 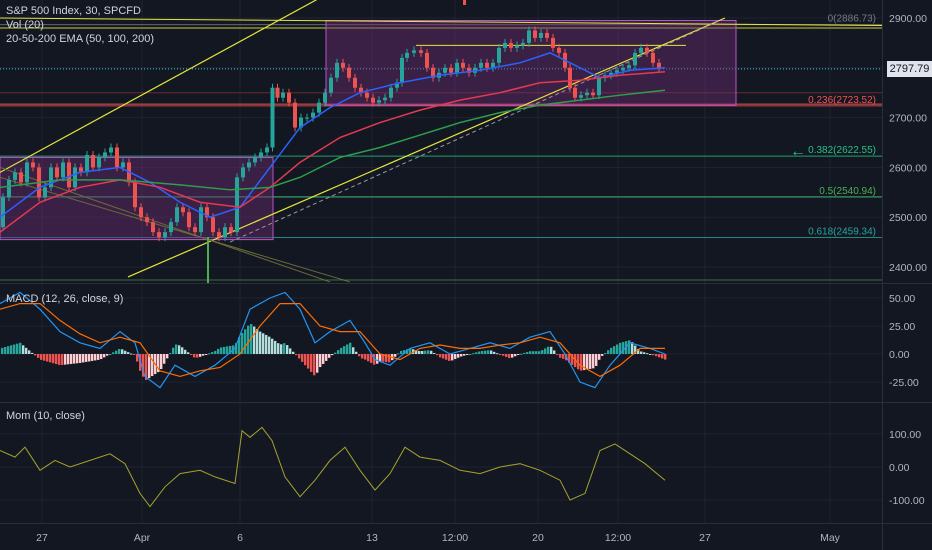 I want to click on mom-indicator-label: Mom (10, close), so click(x=45, y=416).